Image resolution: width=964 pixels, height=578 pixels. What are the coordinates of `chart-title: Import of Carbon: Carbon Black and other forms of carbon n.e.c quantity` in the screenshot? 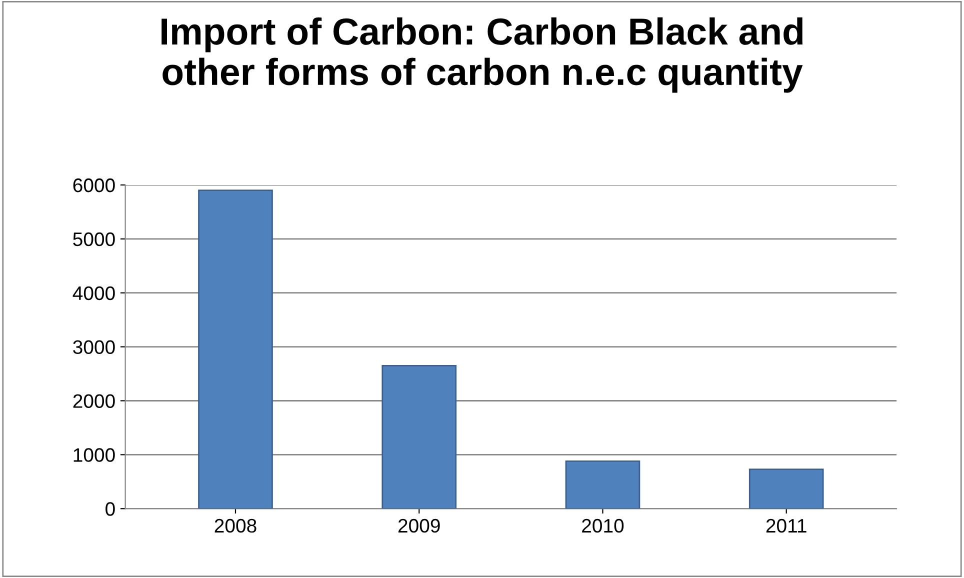 It's located at (482, 55).